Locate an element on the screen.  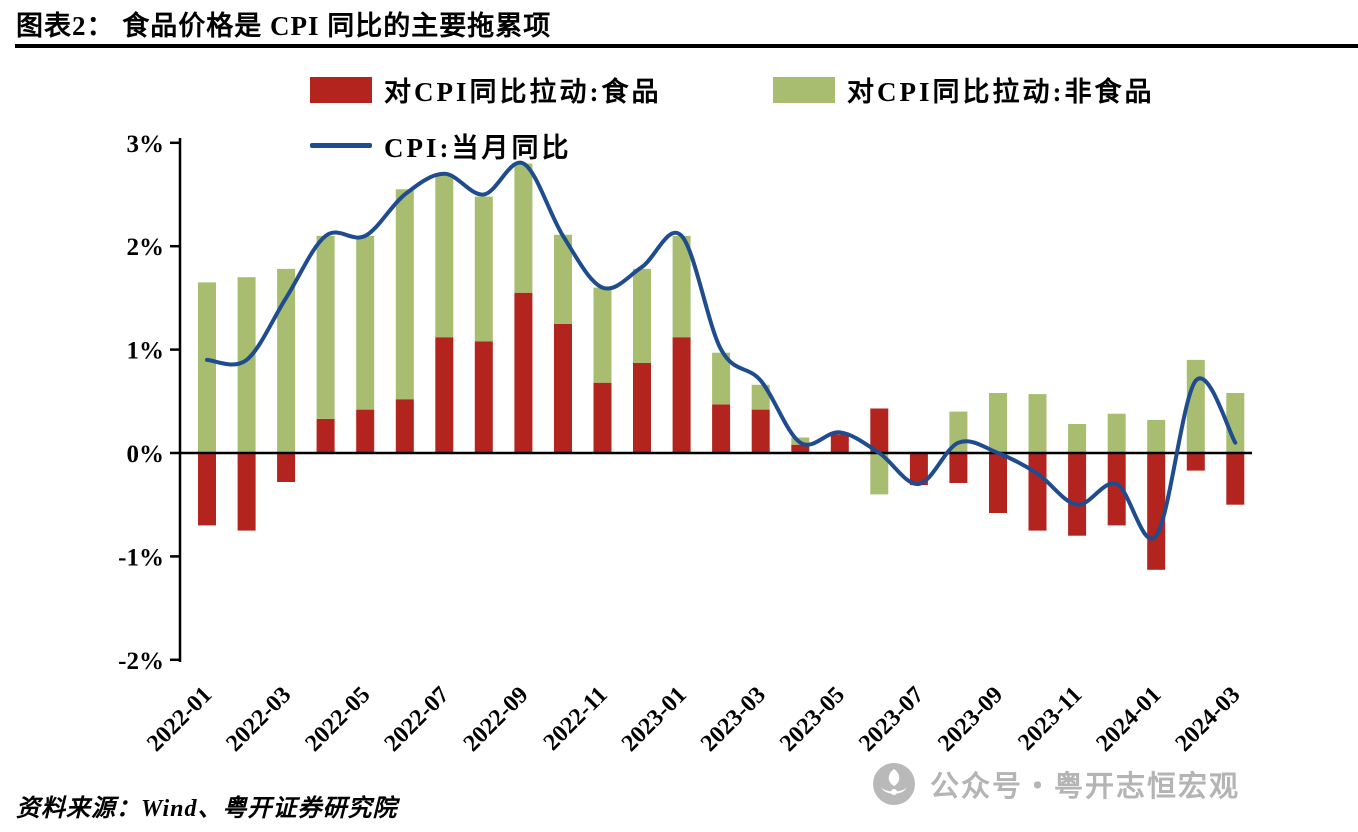
watermark: 公众号・粤开志恒宏观 is located at coordinates (1056, 784).